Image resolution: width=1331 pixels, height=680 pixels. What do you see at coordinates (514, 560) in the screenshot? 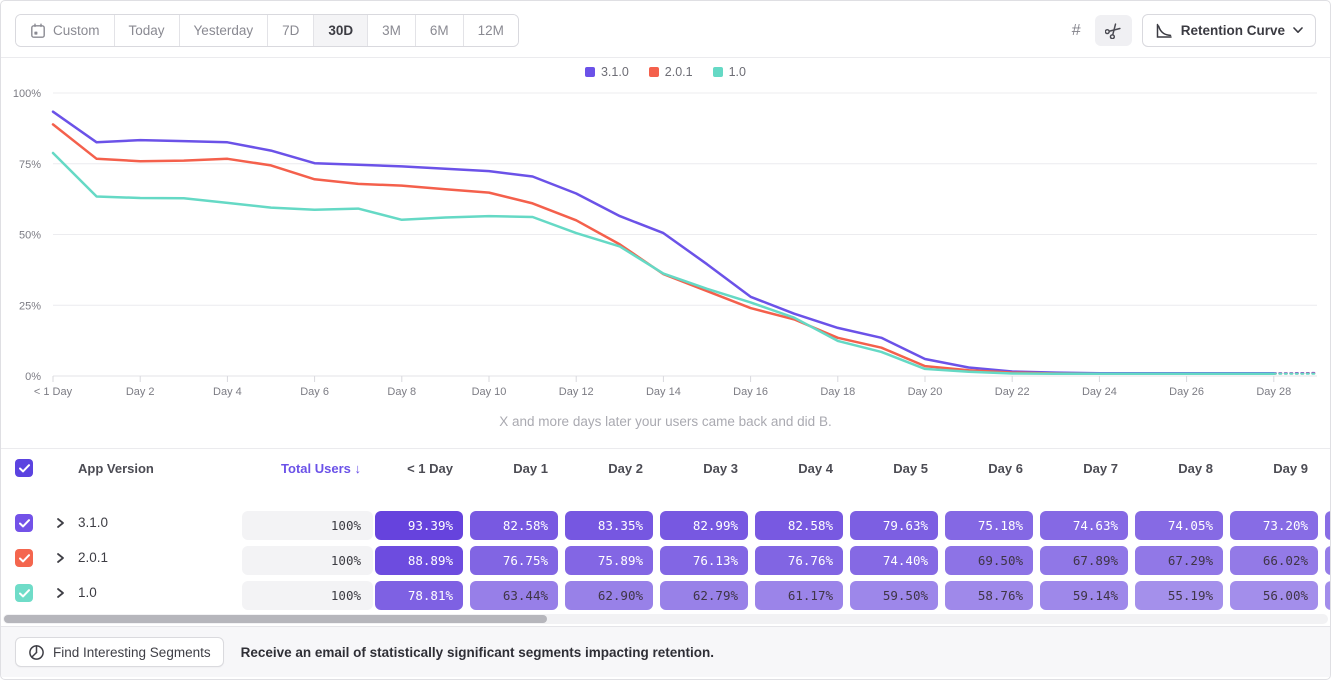
I see `retention-cell-2.0.1-day1: 76.75%` at bounding box center [514, 560].